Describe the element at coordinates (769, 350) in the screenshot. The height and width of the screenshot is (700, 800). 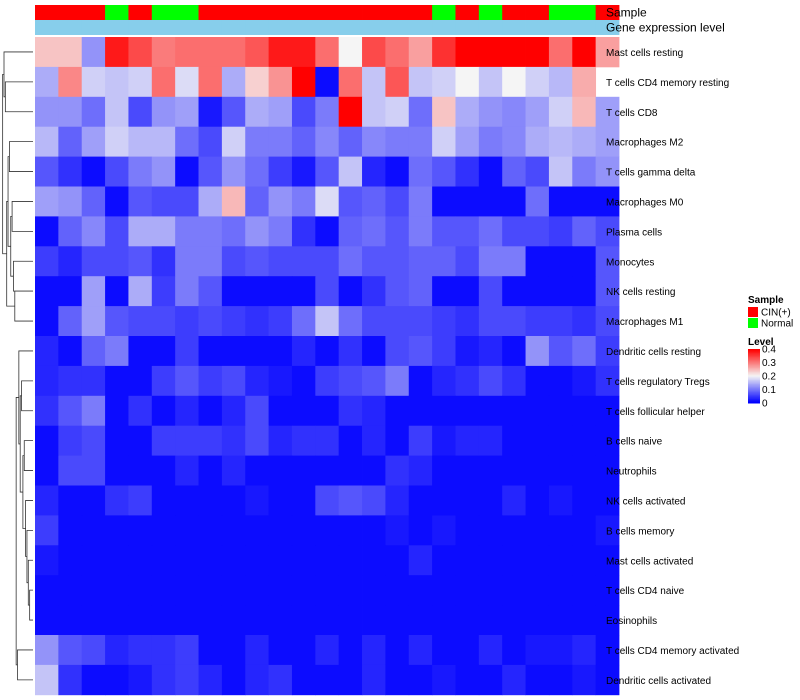
I see `level-tick-label: 0.4` at that location.